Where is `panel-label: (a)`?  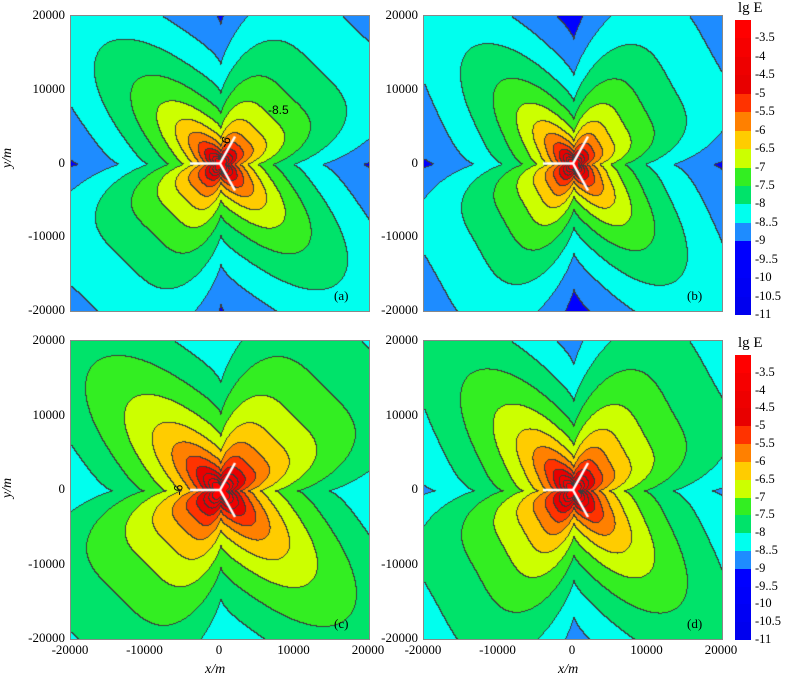
panel-label: (a) is located at coordinates (341, 295).